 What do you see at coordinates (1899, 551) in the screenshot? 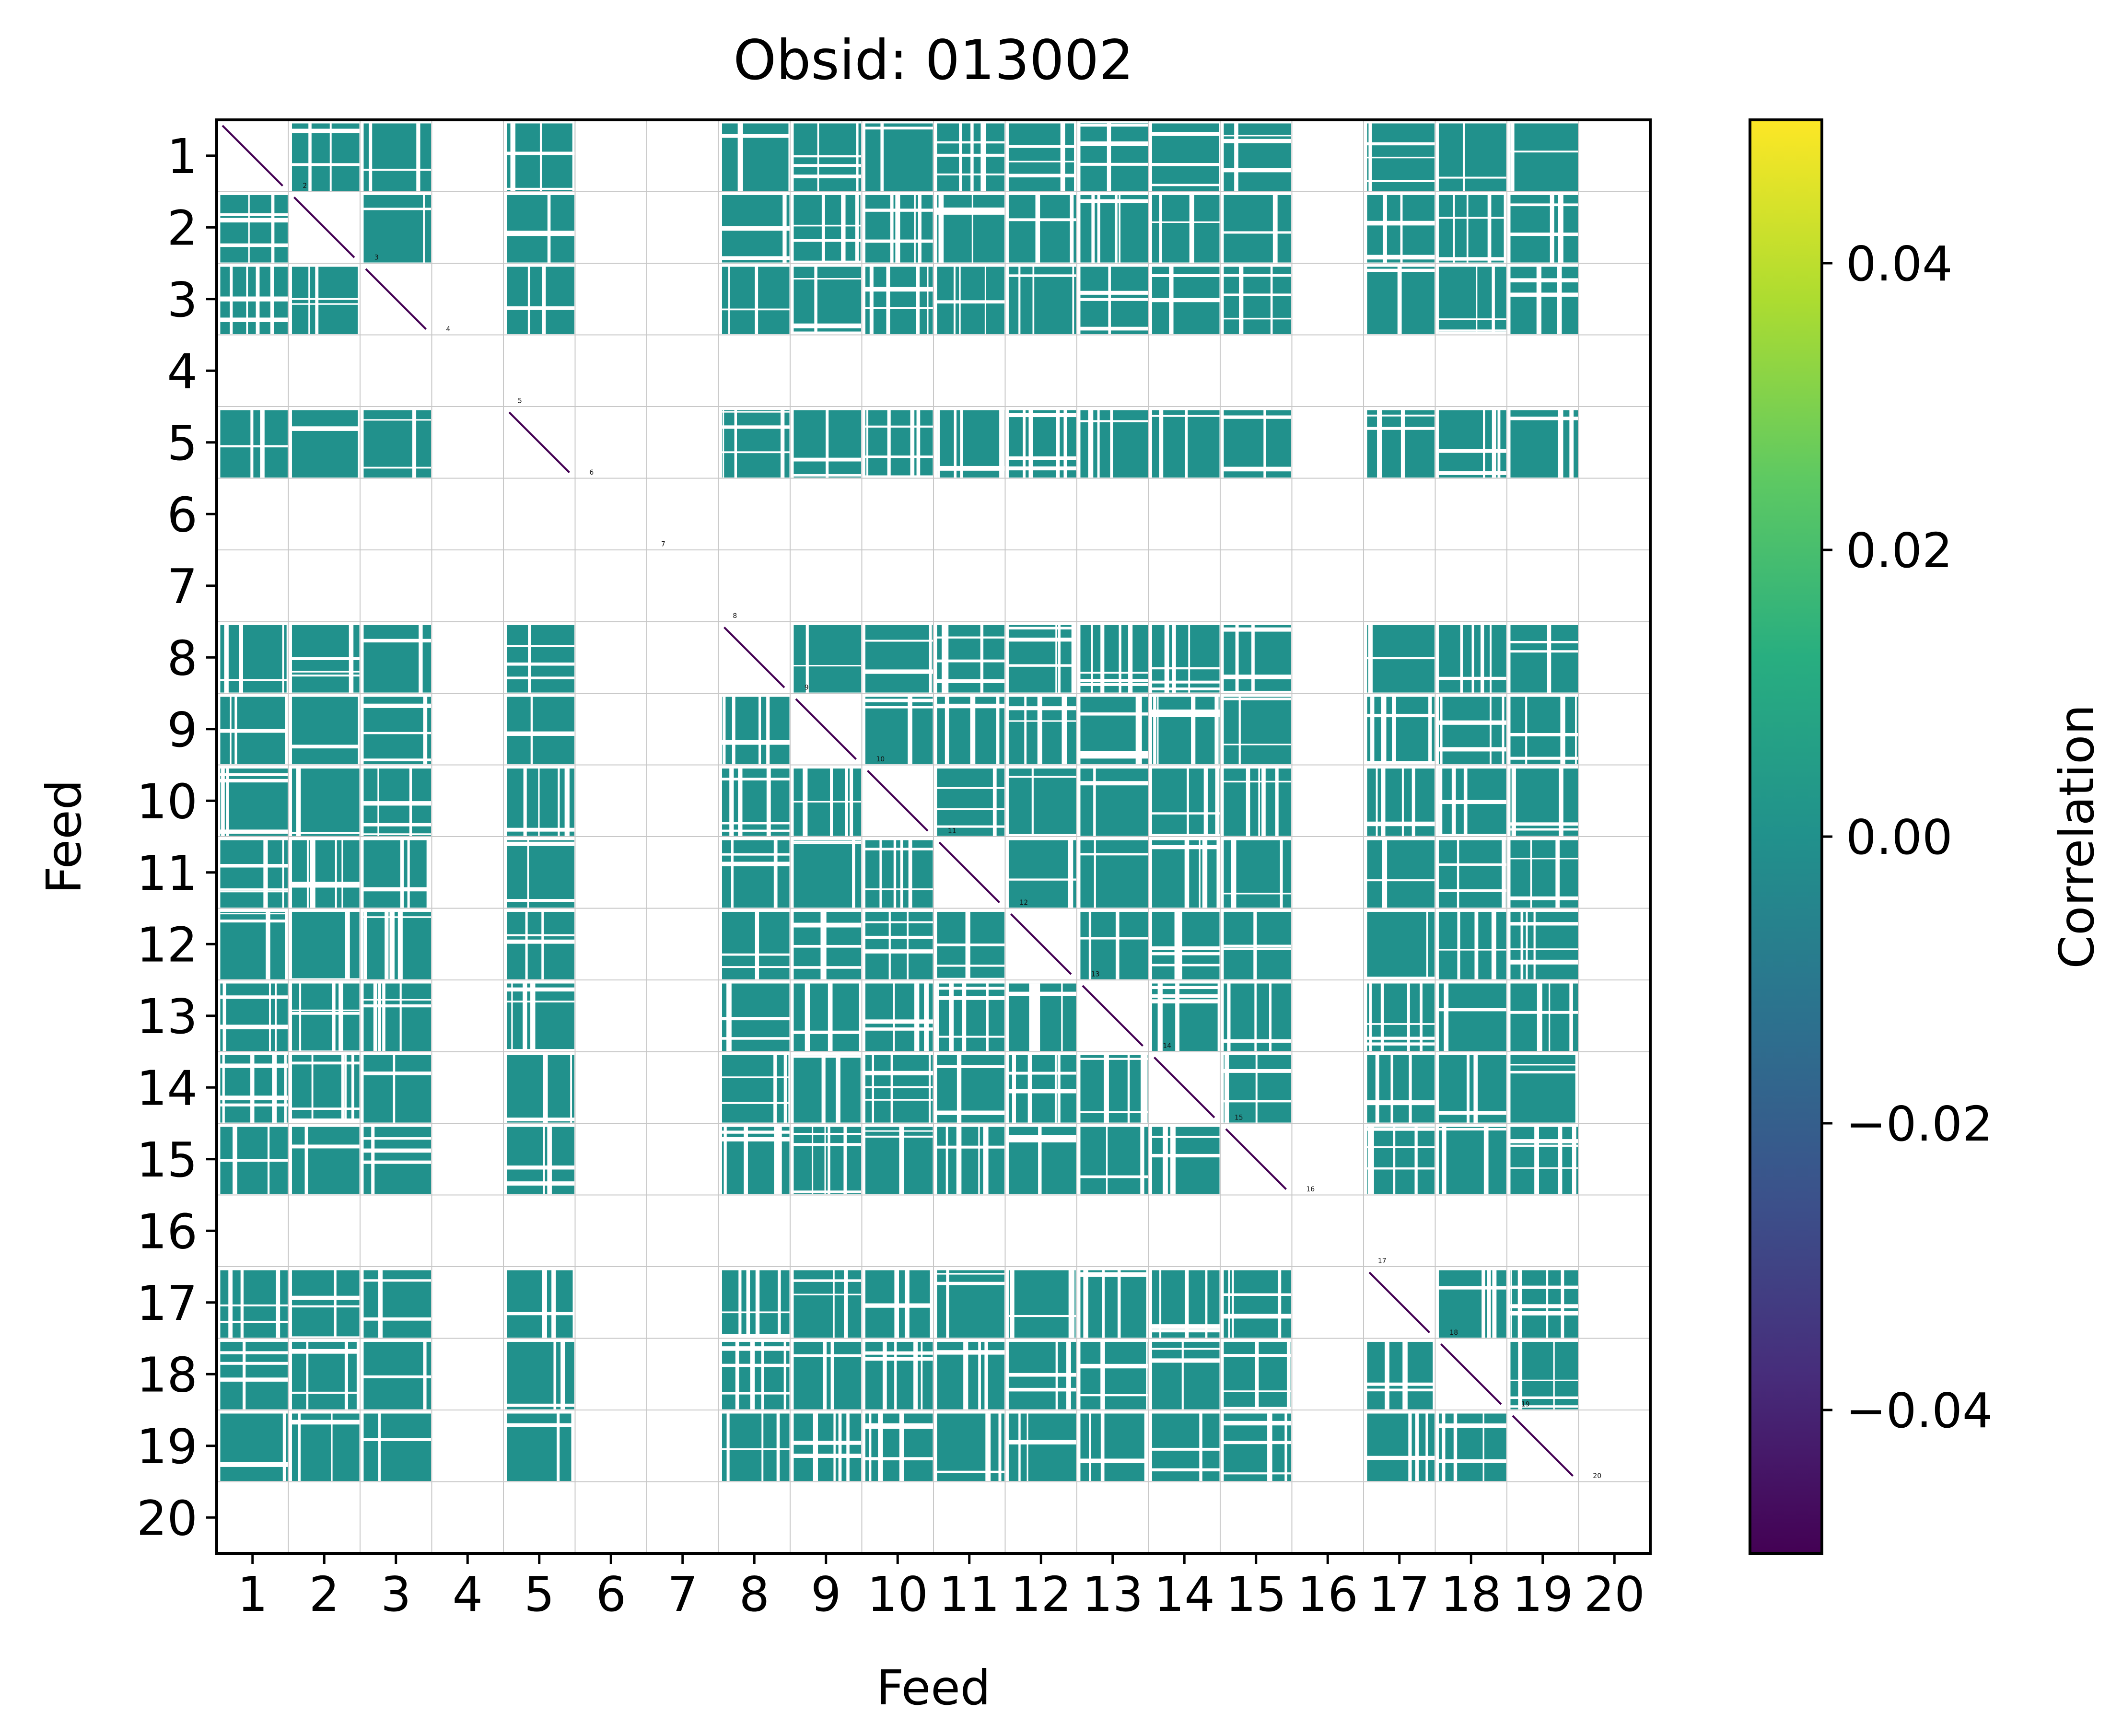
I see `colorbar-tick-label: 0.02` at bounding box center [1899, 551].